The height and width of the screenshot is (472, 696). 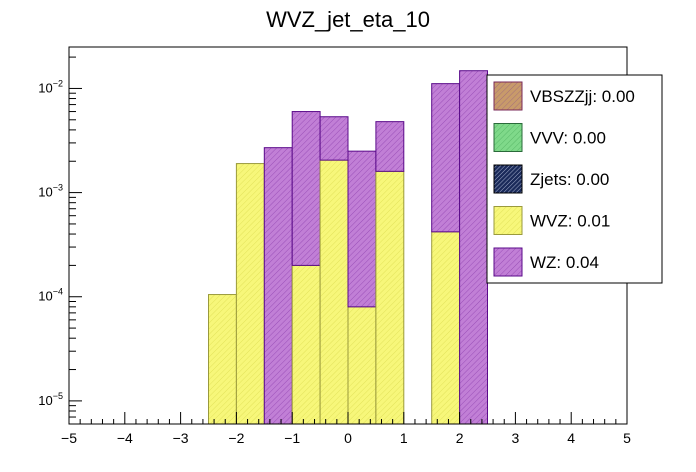 I want to click on legend-label: VBSZZjj: 0.00, so click(x=582, y=96).